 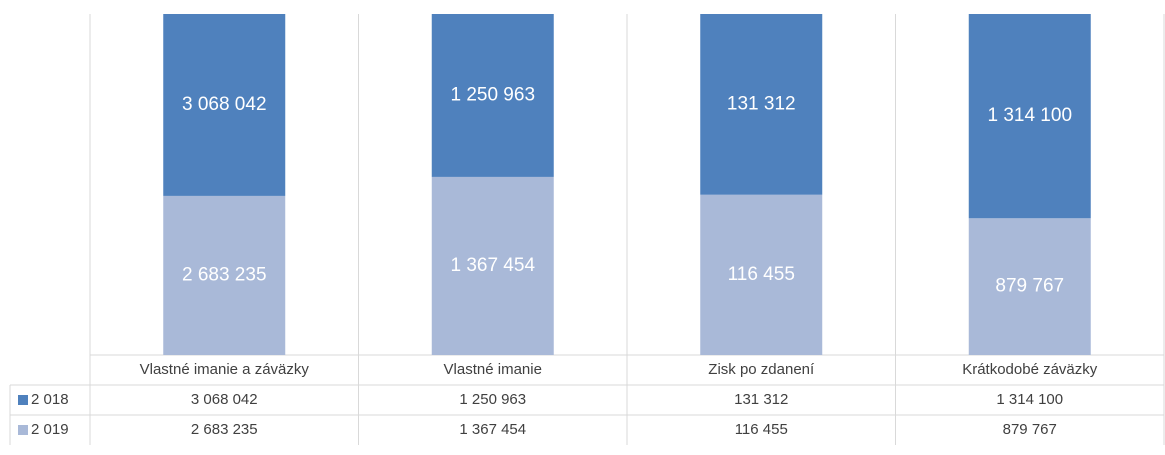 What do you see at coordinates (761, 369) in the screenshot?
I see `category-label: Zisk po zdanení` at bounding box center [761, 369].